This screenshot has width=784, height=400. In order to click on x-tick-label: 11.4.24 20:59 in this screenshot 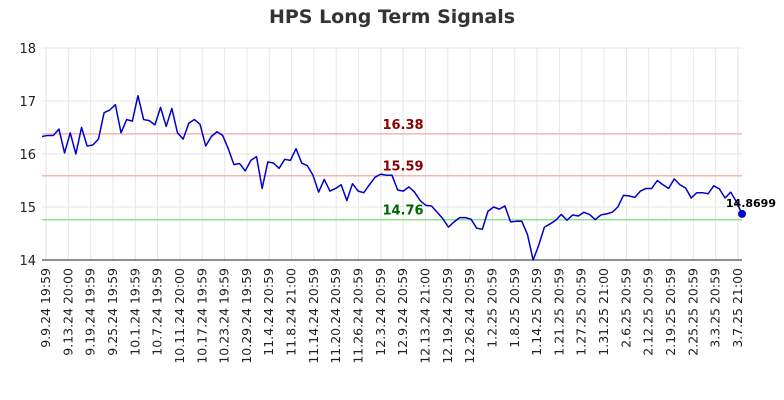, I will do `click(268, 312)`.